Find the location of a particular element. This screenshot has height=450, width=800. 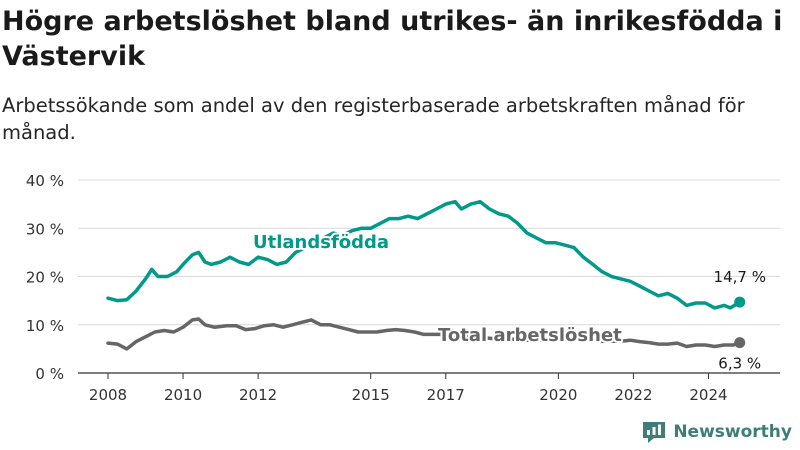

y-axis-tick-labels: 0 % 10 % 20 % 30 % 40 % is located at coordinates (45, 277).